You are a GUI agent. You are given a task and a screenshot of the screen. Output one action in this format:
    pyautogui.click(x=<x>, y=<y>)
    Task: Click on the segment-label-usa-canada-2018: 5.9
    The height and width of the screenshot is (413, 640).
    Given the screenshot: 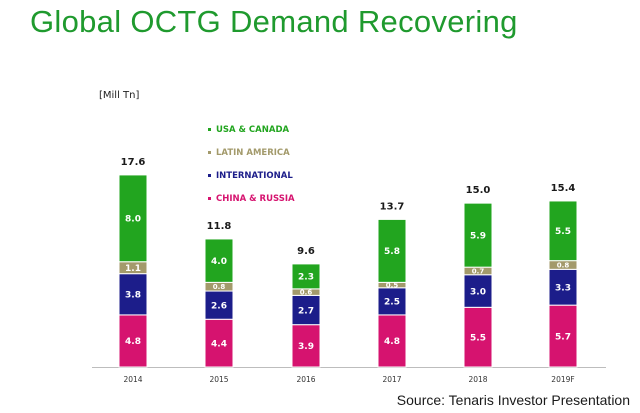 What is the action you would take?
    pyautogui.click(x=478, y=236)
    